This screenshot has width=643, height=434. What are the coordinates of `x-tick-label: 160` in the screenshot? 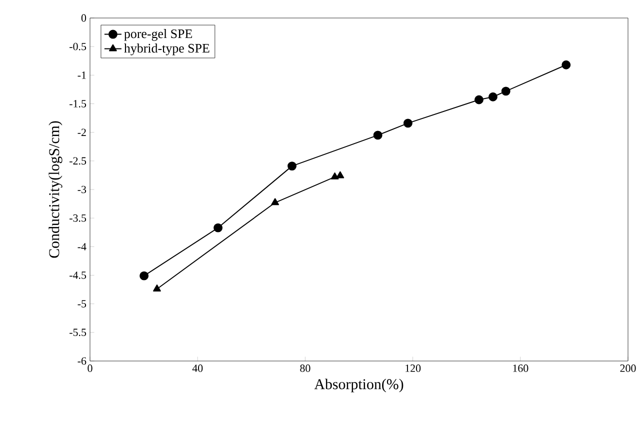 It's located at (520, 368).